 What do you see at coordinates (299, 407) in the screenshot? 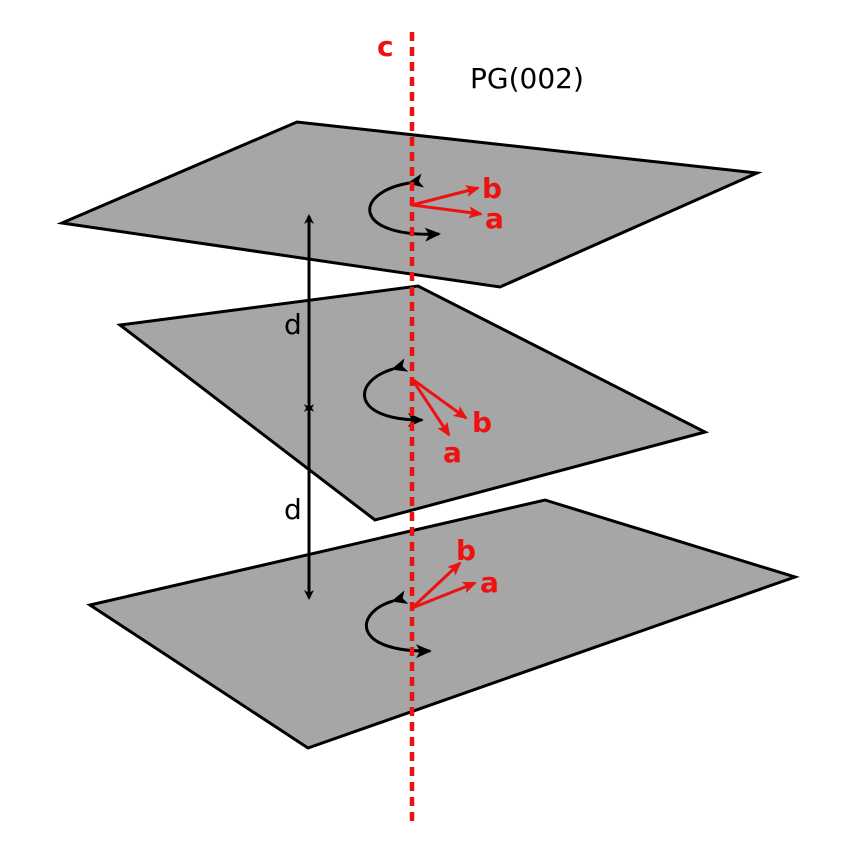
I see `spacing-indicators: d d` at bounding box center [299, 407].